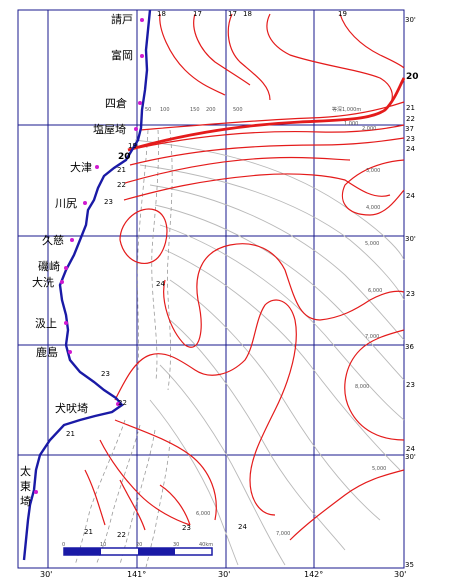 This screenshot has width=453, height=578. What do you see at coordinates (66, 203) in the screenshot?
I see `place-kawajiri: 川尻` at bounding box center [66, 203].